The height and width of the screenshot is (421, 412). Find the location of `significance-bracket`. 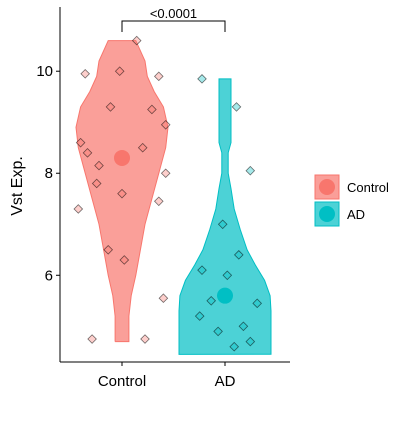

significance-bracket is located at coordinates (173, 26).